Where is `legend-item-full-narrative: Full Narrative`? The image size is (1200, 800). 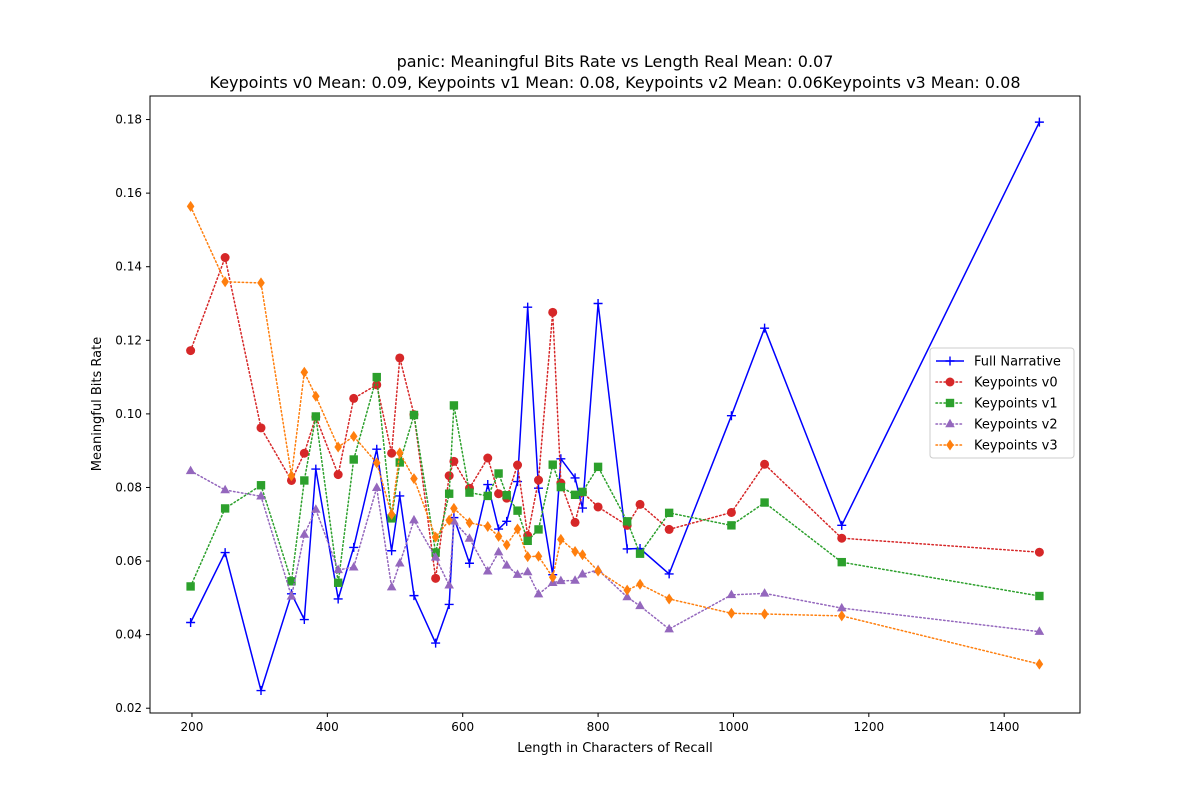 legend-item-full-narrative: Full Narrative is located at coordinates (998, 362).